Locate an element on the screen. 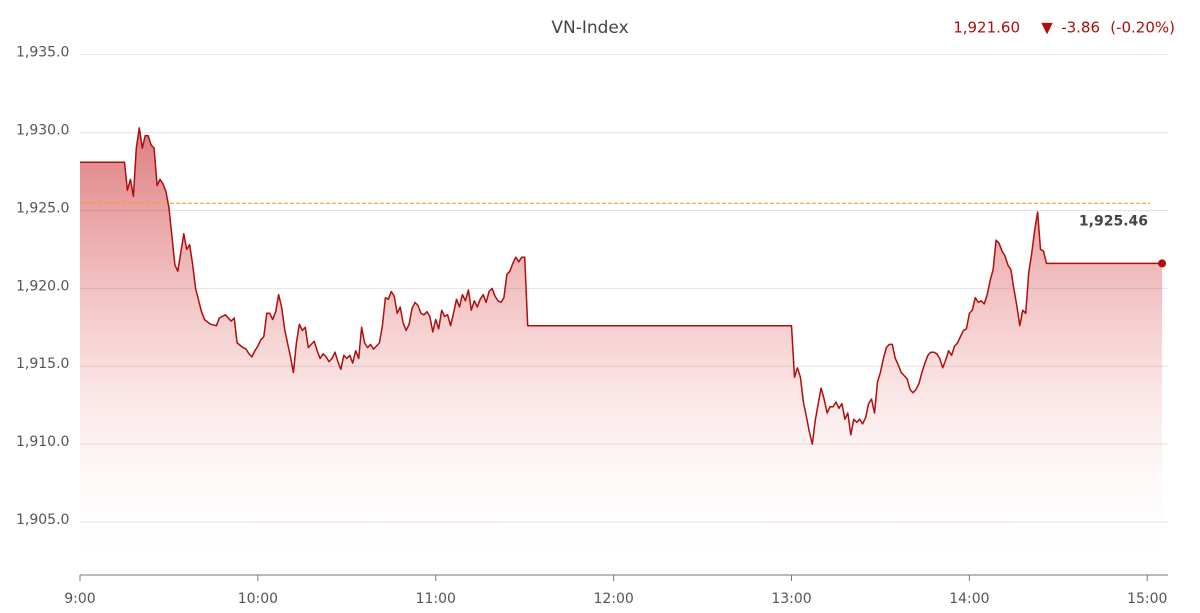  change-arrow: ▼ is located at coordinates (1047, 28).